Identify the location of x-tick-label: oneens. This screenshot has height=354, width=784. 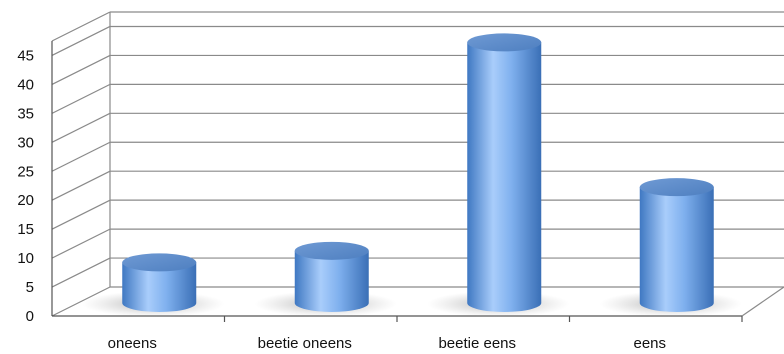
(132, 343).